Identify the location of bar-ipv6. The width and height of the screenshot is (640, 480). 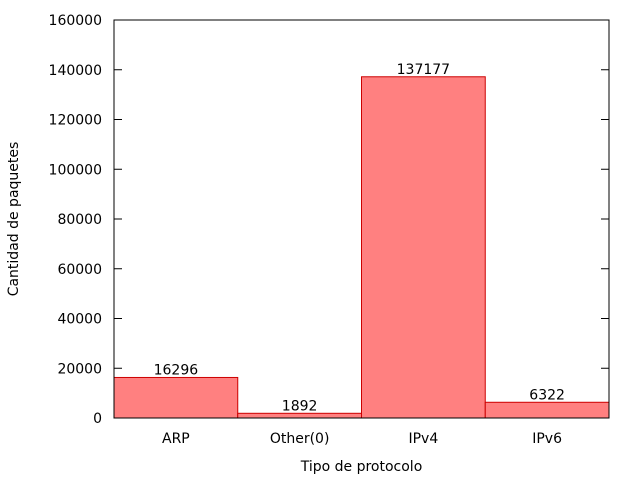
(547, 410).